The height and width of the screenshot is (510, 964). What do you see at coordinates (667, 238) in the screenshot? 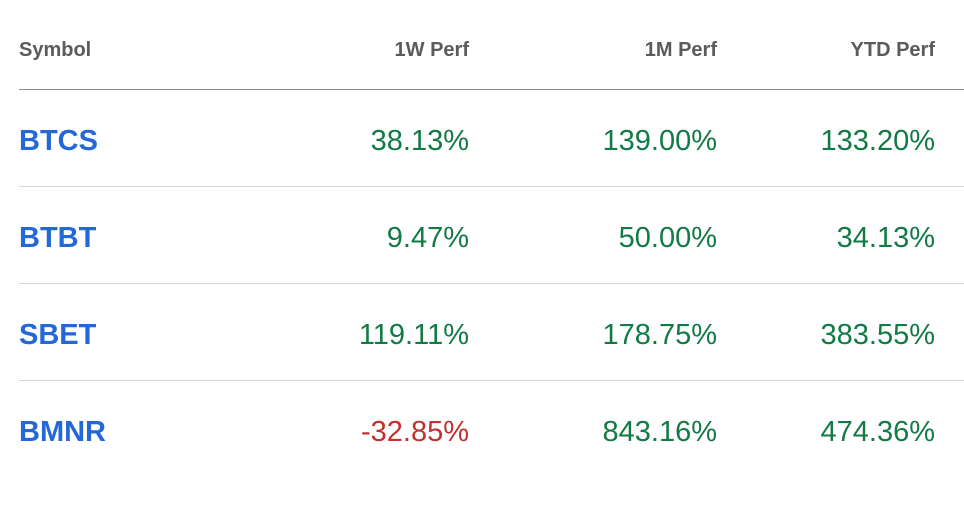
I see `perf-1m-value: 50.00%` at bounding box center [667, 238].